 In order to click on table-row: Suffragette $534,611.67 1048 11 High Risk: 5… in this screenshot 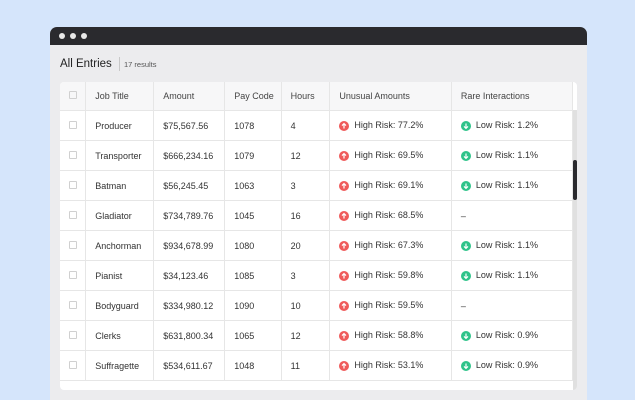, I will do `click(317, 365)`.